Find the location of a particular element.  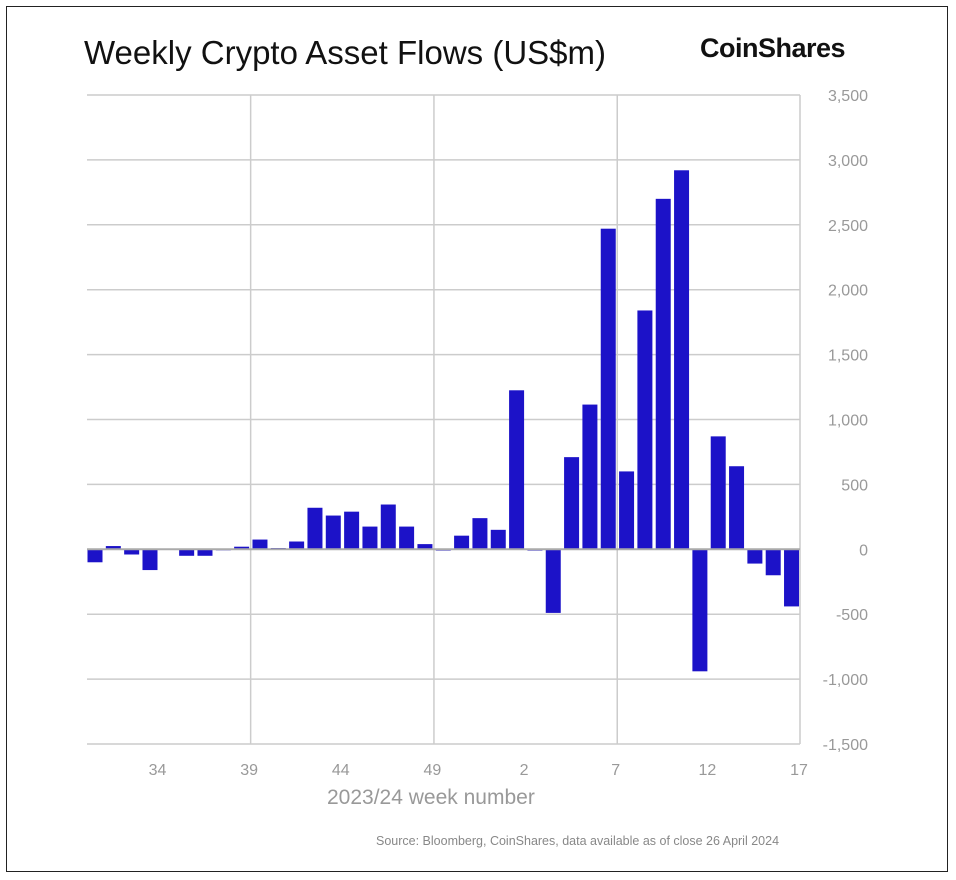

y-tick-label: 3,500 is located at coordinates (848, 96).